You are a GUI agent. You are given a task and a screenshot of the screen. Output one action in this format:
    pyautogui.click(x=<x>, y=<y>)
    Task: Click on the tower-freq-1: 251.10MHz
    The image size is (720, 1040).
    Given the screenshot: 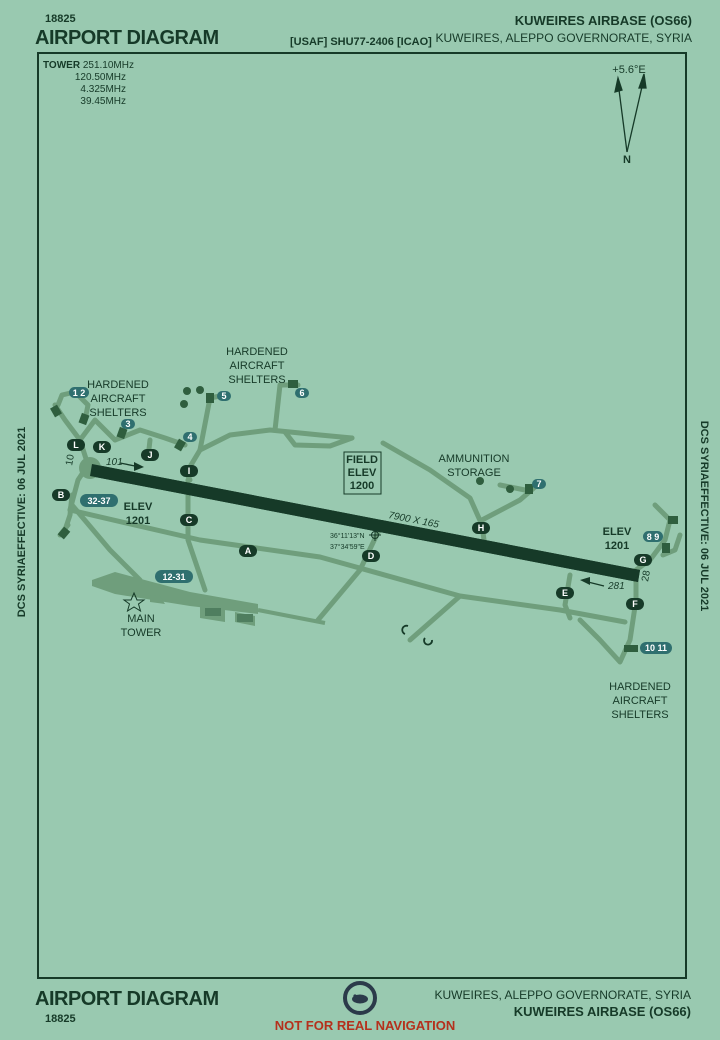 What is the action you would take?
    pyautogui.click(x=108, y=65)
    